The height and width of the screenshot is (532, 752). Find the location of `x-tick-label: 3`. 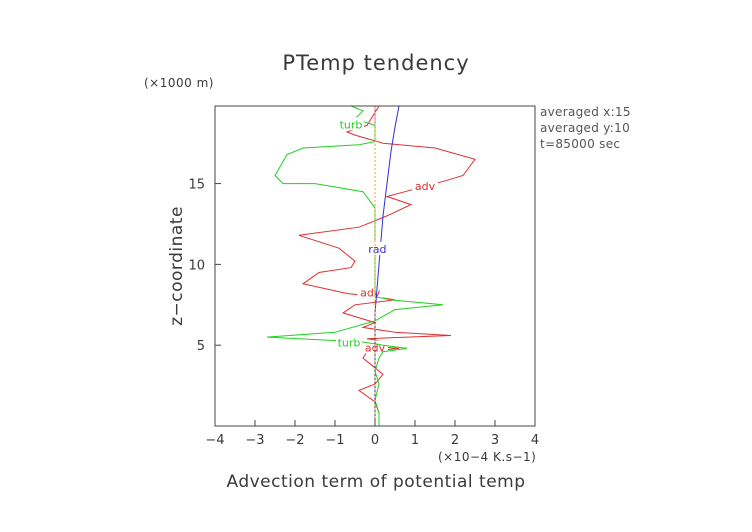

x-tick-label: 3 is located at coordinates (495, 440).